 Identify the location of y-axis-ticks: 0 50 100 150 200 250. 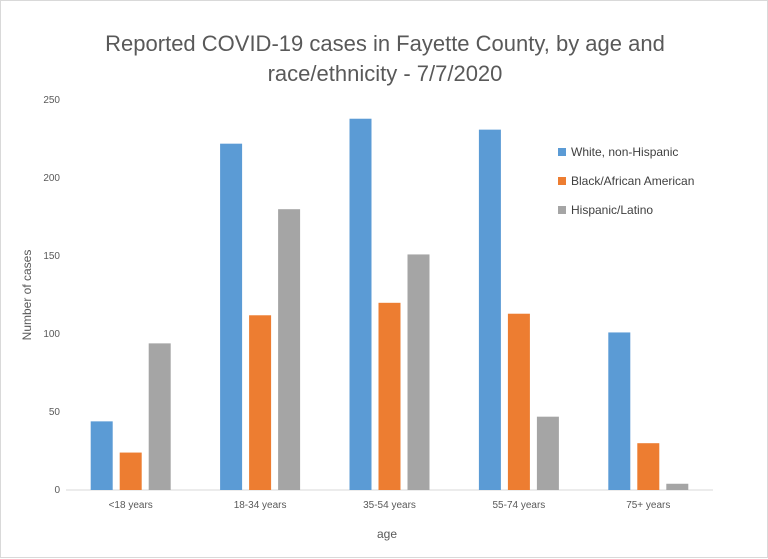
(51, 295).